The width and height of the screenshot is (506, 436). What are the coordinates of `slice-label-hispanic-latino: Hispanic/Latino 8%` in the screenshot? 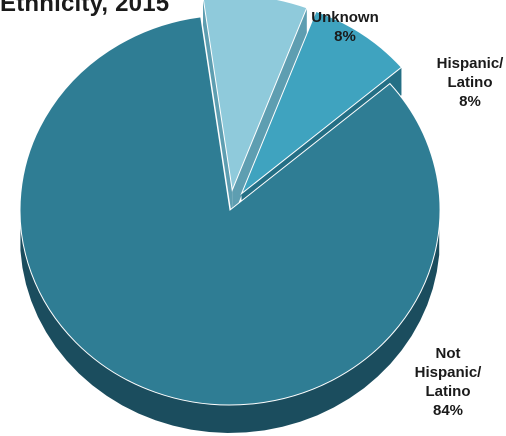 It's located at (471, 82).